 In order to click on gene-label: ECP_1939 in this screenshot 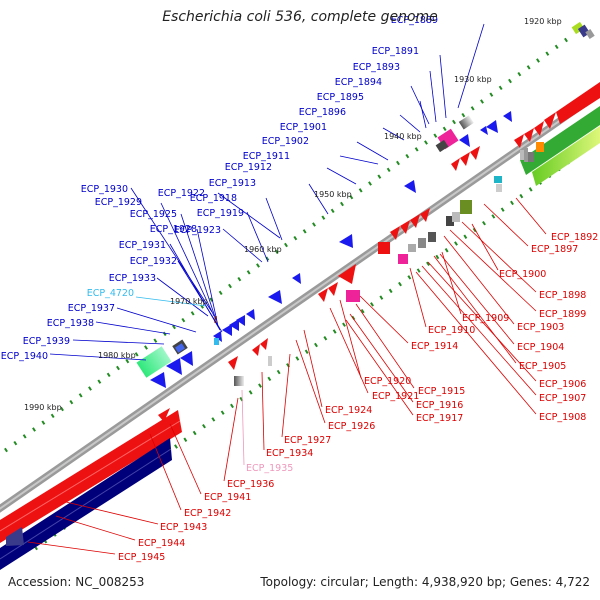, I will do `click(46, 341)`.